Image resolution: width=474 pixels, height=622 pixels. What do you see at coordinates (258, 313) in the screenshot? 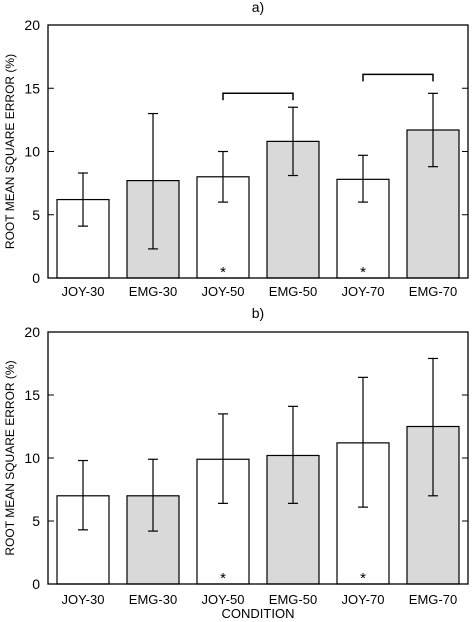
I see `chart-title: b)` at bounding box center [258, 313].